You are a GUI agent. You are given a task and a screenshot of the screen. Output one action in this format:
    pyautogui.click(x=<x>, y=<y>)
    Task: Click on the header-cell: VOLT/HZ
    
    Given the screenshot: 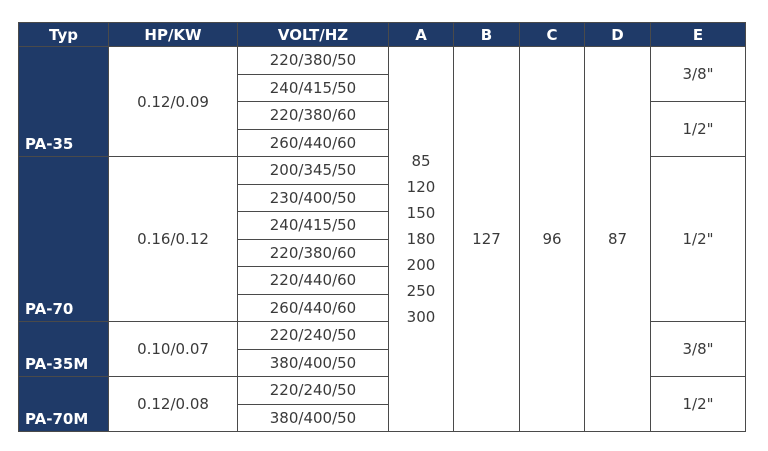 What is the action you would take?
    pyautogui.click(x=313, y=34)
    